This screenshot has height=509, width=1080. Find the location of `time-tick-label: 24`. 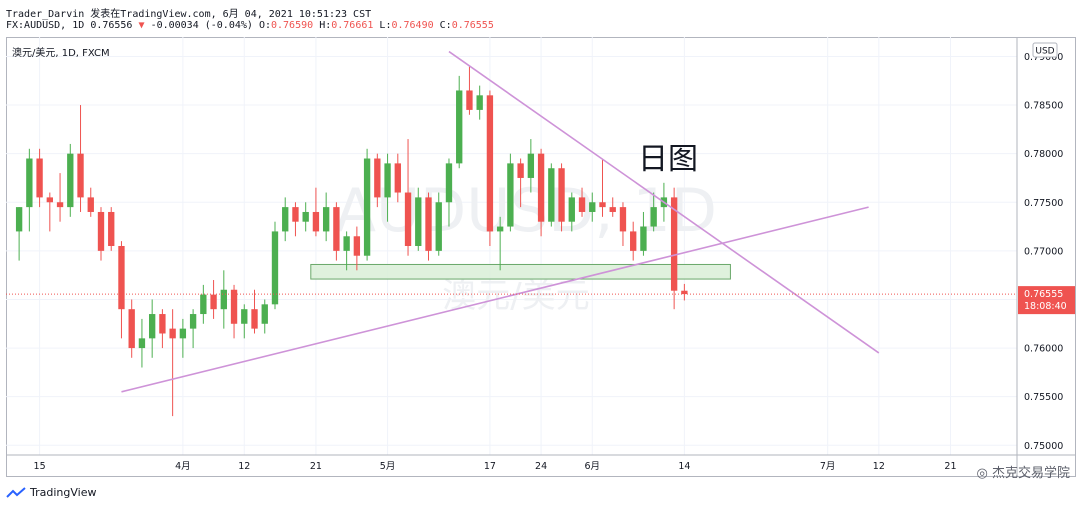

time-tick-label: 24 is located at coordinates (541, 466).